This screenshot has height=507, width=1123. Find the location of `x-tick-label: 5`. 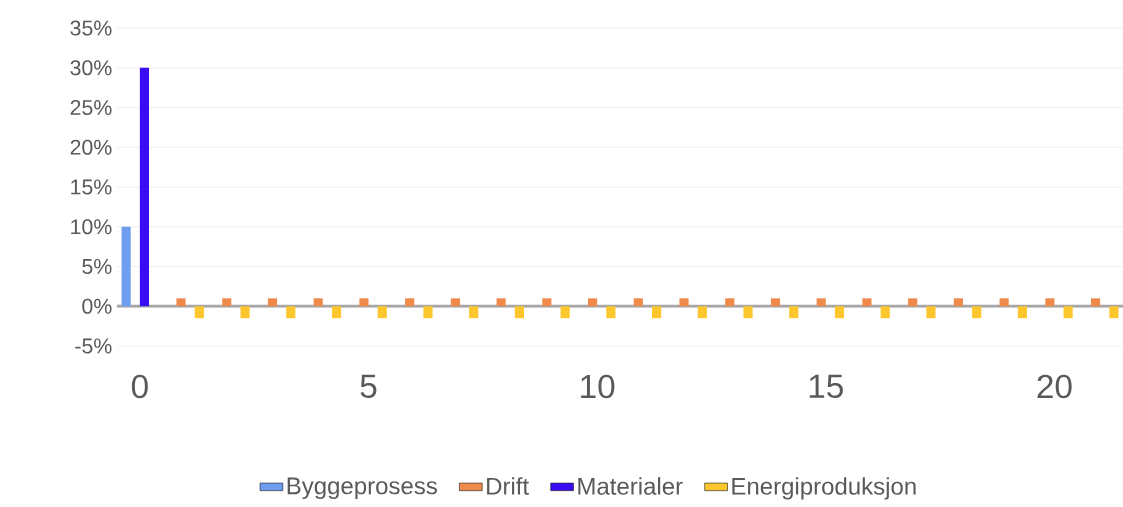

x-tick-label: 5 is located at coordinates (368, 386).